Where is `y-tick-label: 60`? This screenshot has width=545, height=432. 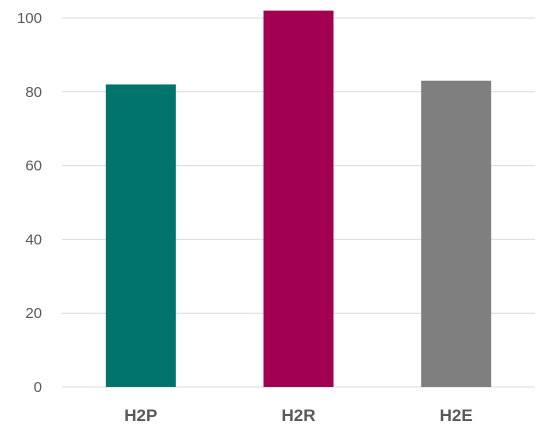
y-tick-label: 60 is located at coordinates (33, 166).